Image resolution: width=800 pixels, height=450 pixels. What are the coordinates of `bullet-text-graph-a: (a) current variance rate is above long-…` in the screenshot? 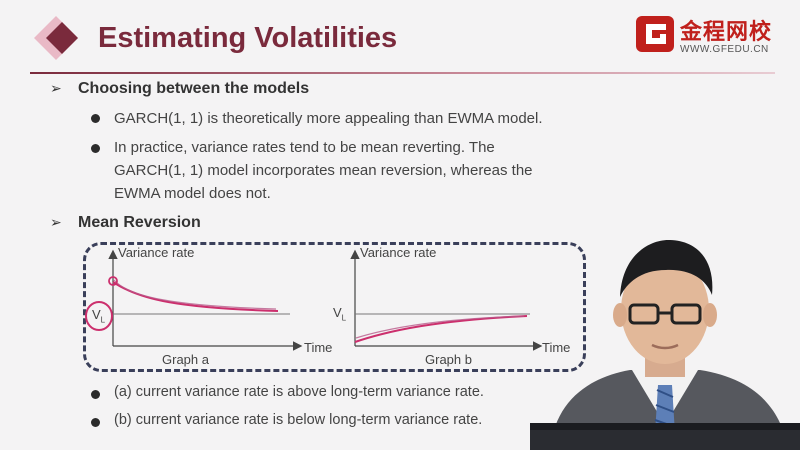 It's located at (299, 392).